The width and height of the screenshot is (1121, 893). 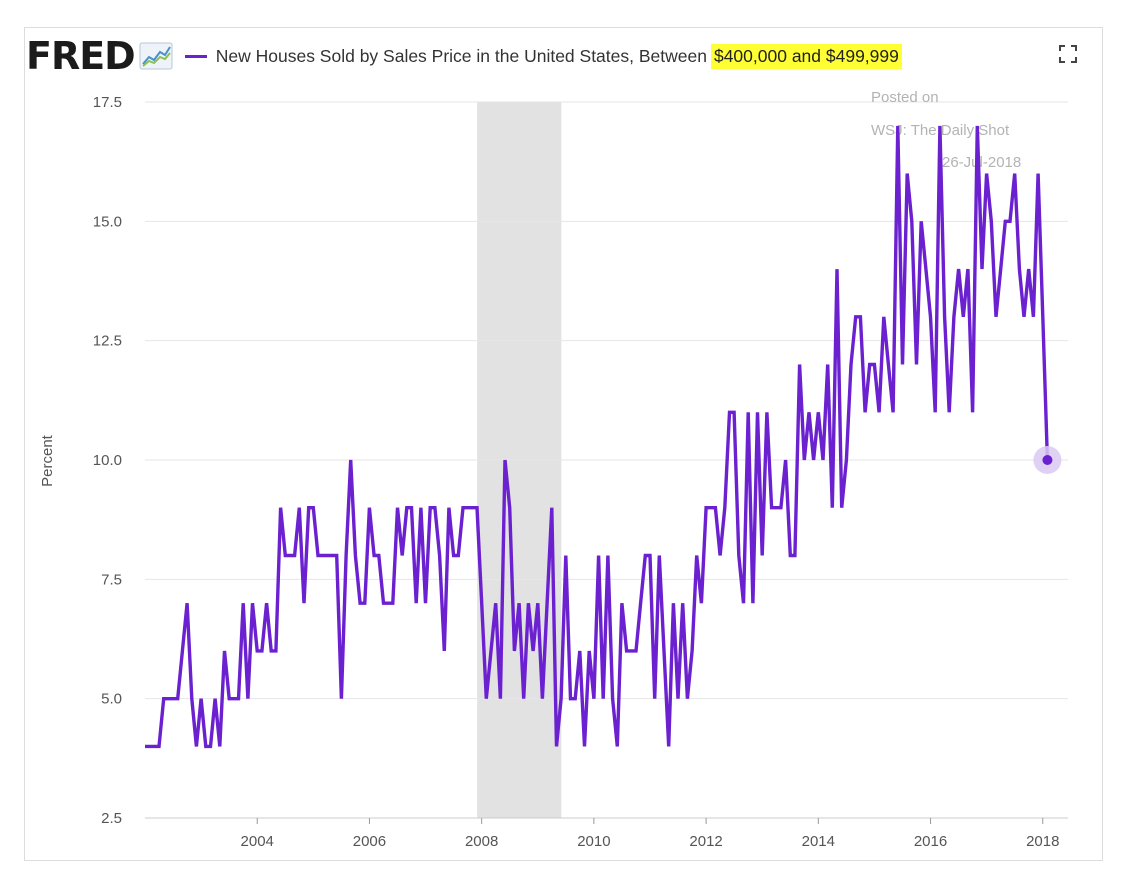 What do you see at coordinates (1047, 460) in the screenshot?
I see `last-point-marker` at bounding box center [1047, 460].